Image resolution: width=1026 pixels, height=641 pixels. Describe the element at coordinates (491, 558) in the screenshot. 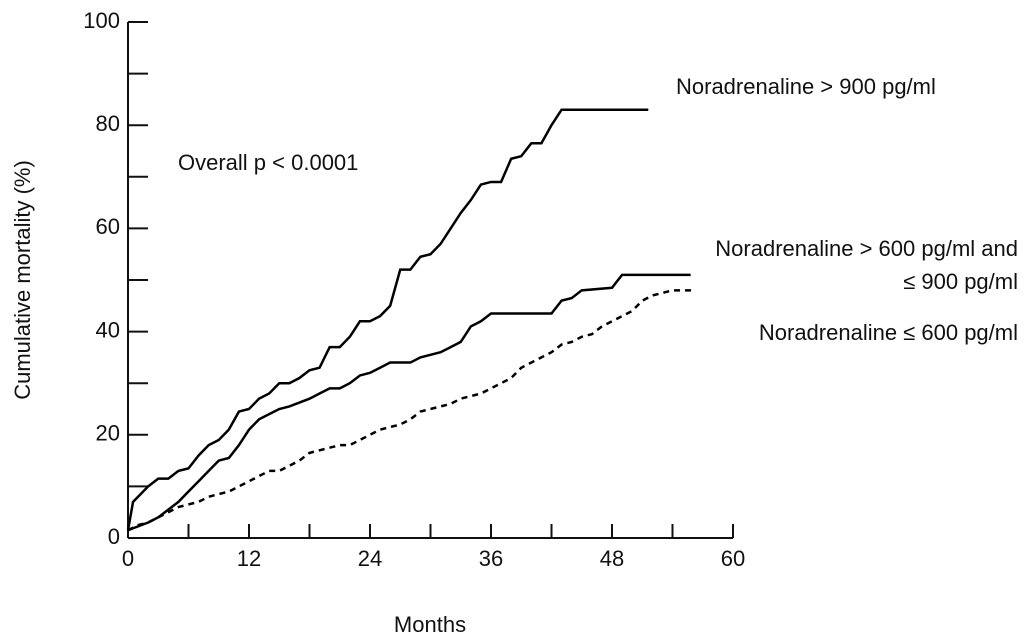

I see `x-tick-label: 36` at that location.